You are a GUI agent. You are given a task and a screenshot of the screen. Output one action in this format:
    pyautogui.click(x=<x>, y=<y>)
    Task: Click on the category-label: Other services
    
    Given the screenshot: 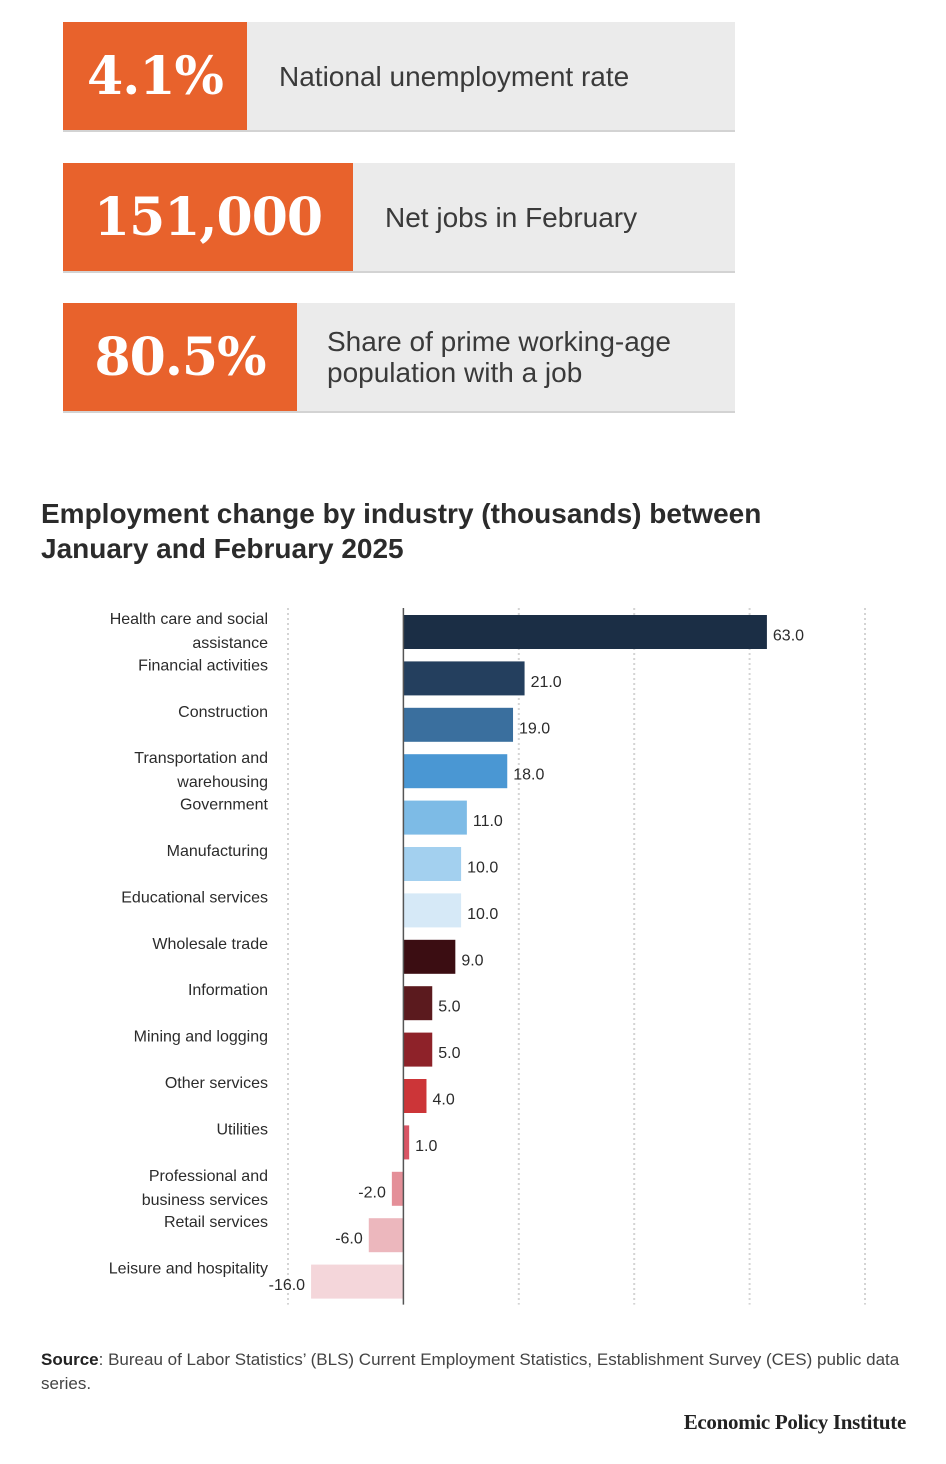 What is the action you would take?
    pyautogui.click(x=216, y=1083)
    